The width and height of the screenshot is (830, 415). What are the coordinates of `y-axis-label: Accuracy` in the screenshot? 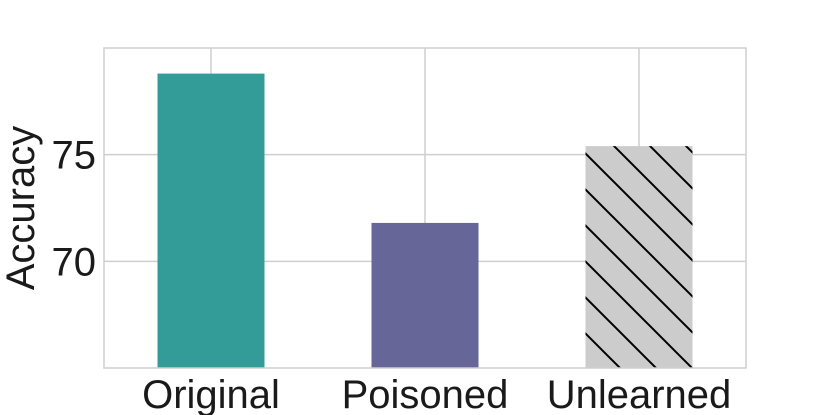 It's located at (21, 208).